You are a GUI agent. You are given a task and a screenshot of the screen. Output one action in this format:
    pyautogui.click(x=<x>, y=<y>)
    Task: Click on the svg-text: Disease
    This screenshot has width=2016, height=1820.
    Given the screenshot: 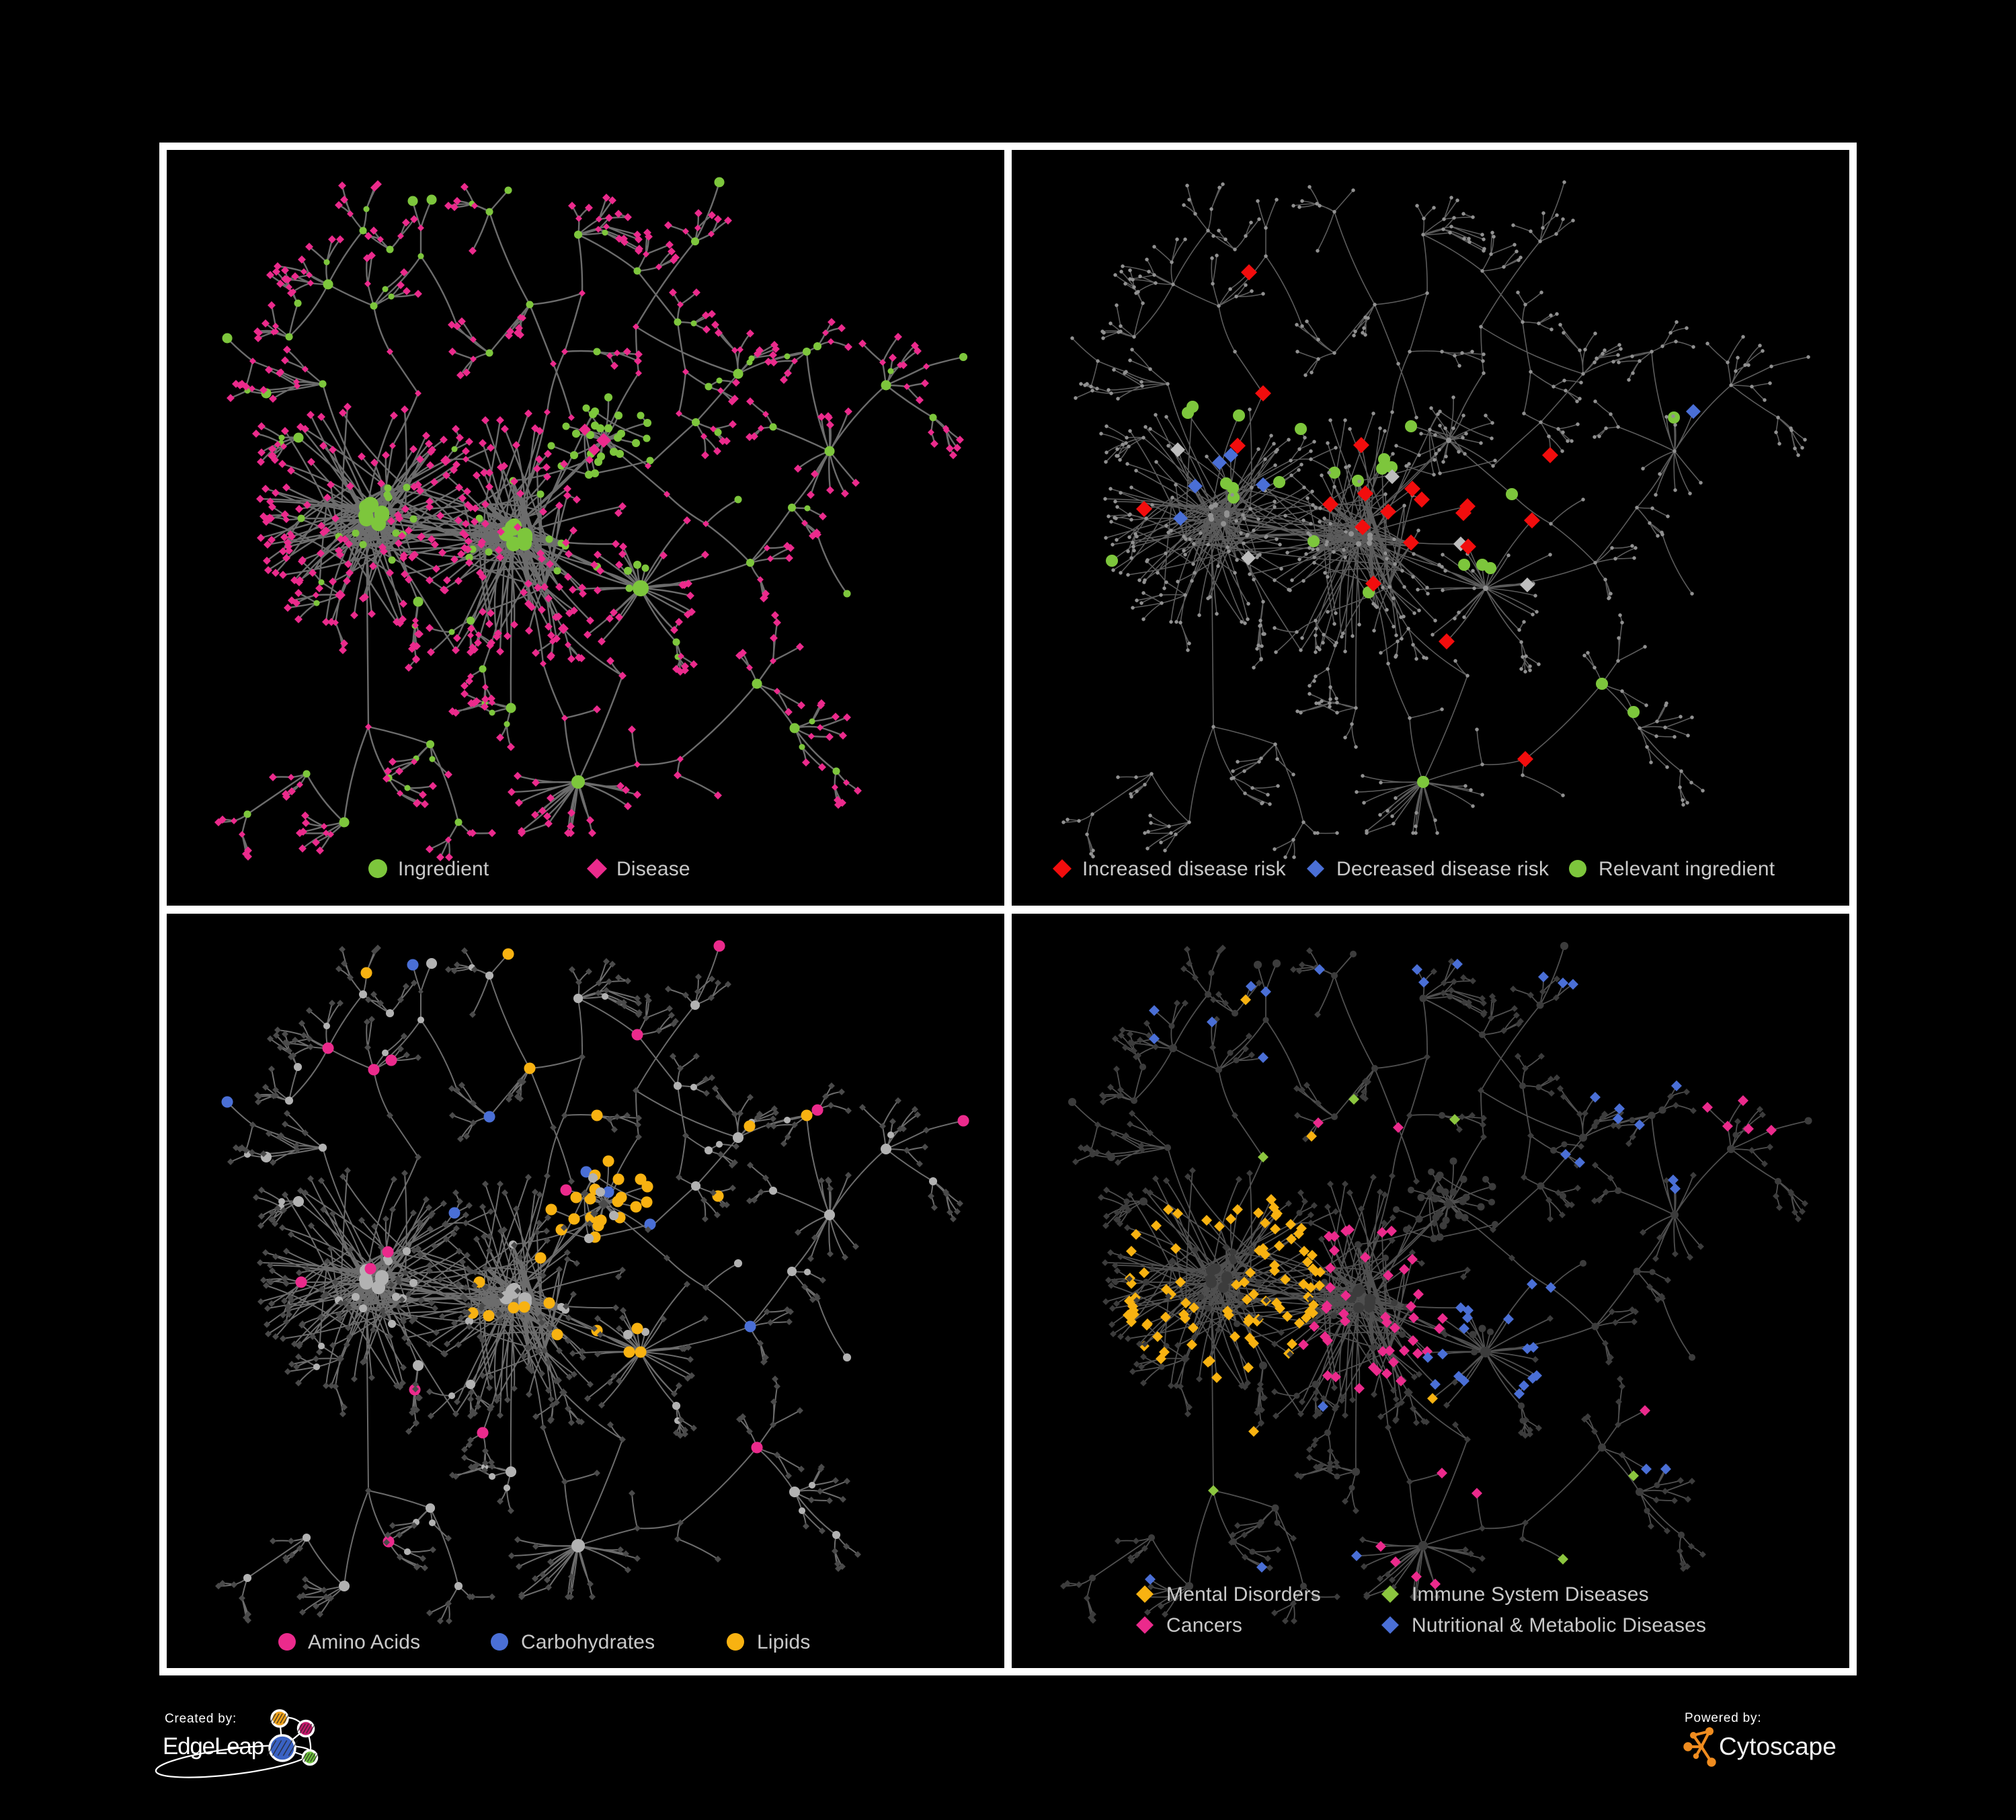 What is the action you would take?
    pyautogui.click(x=653, y=869)
    